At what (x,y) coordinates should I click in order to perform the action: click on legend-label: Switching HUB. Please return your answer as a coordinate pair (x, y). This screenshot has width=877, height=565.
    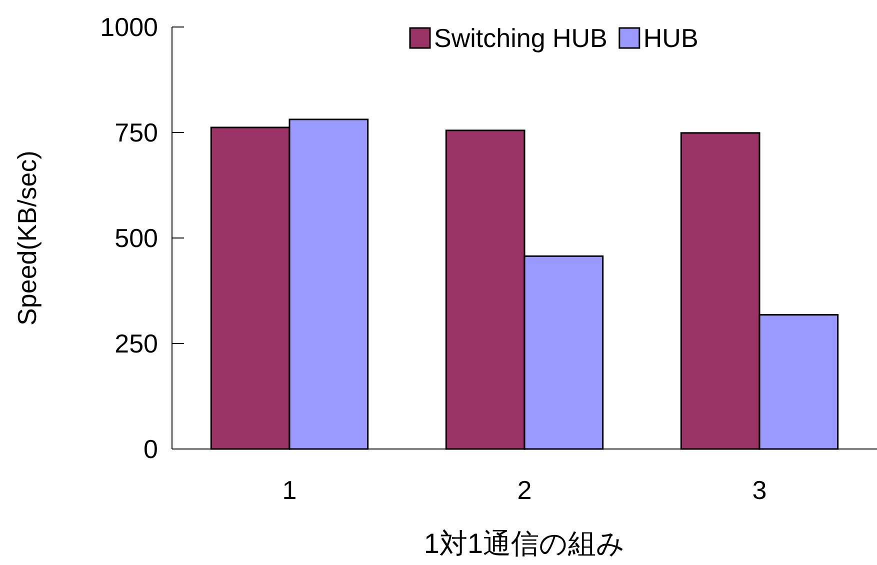
    Looking at the image, I should click on (521, 38).